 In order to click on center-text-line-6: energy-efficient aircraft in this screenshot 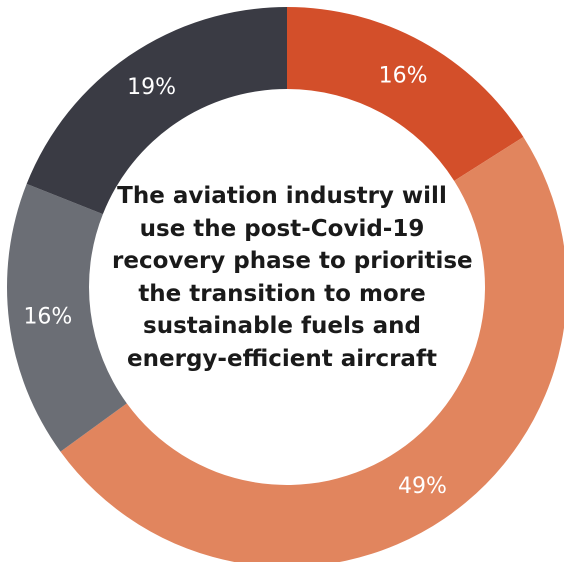, I will do `click(282, 358)`.